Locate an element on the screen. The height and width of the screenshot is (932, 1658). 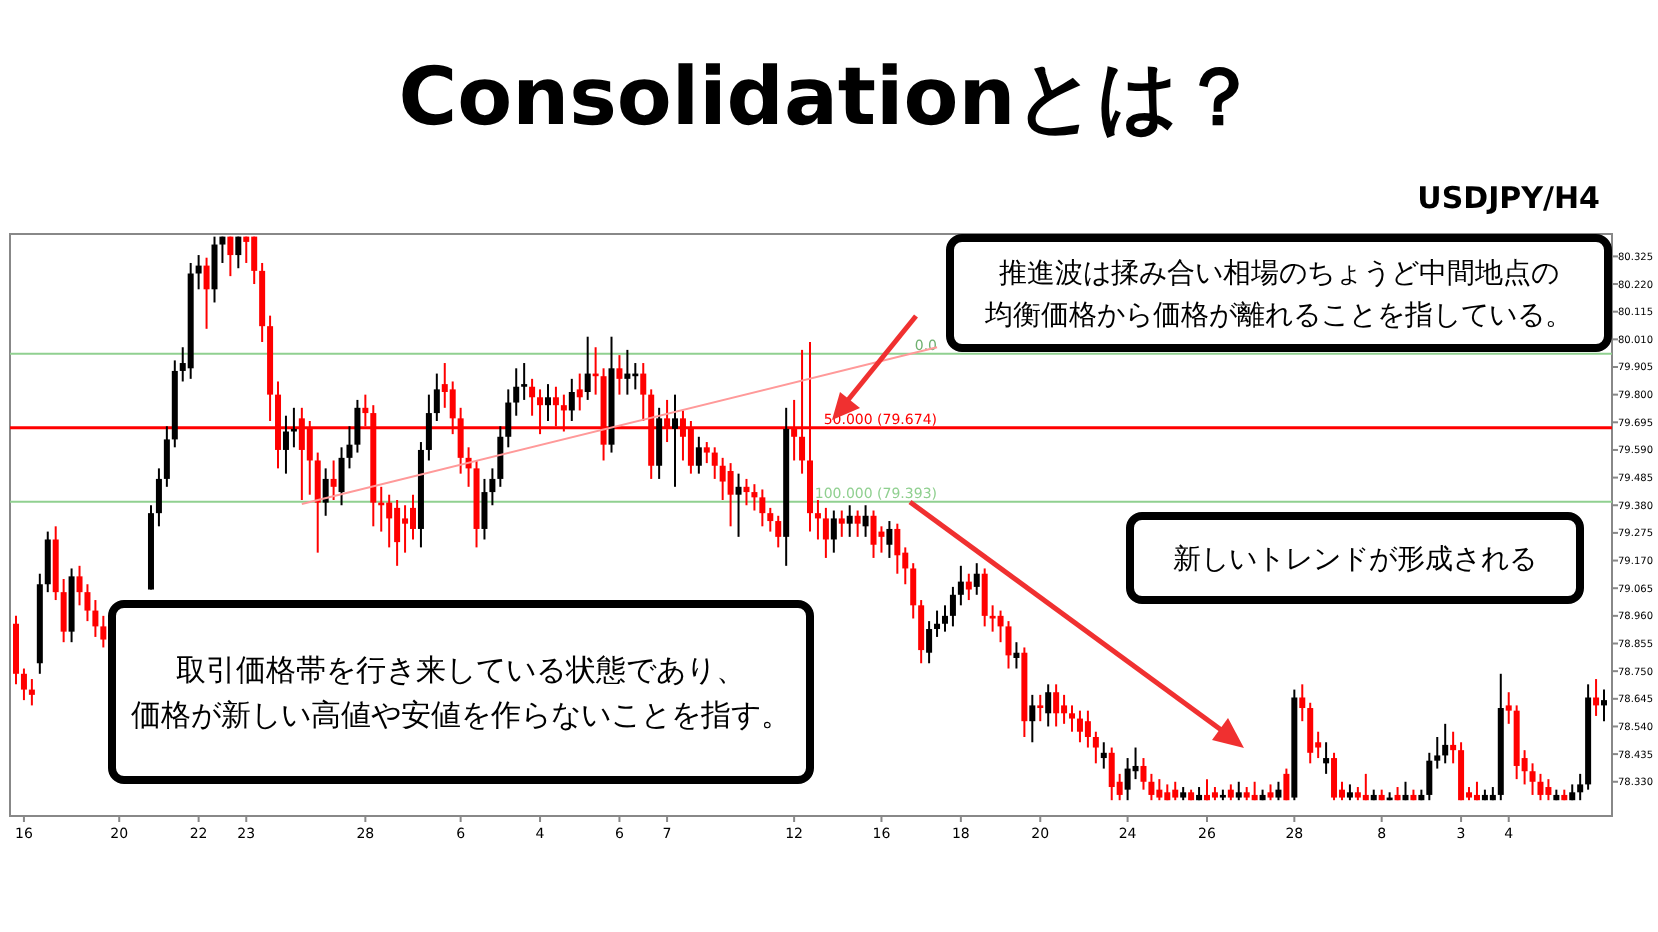
annotation: 新しいトレンドが形成される is located at coordinates (1355, 559).